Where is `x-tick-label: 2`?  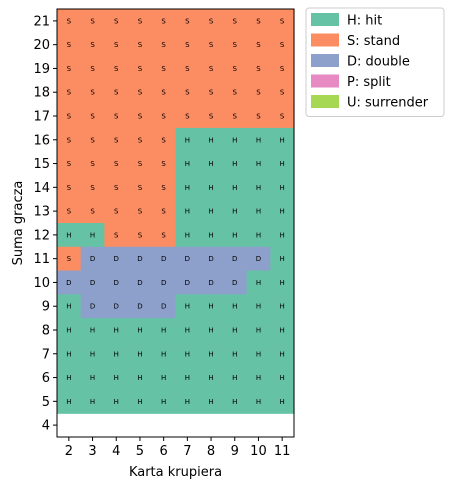
x-tick-label: 2 is located at coordinates (69, 451).